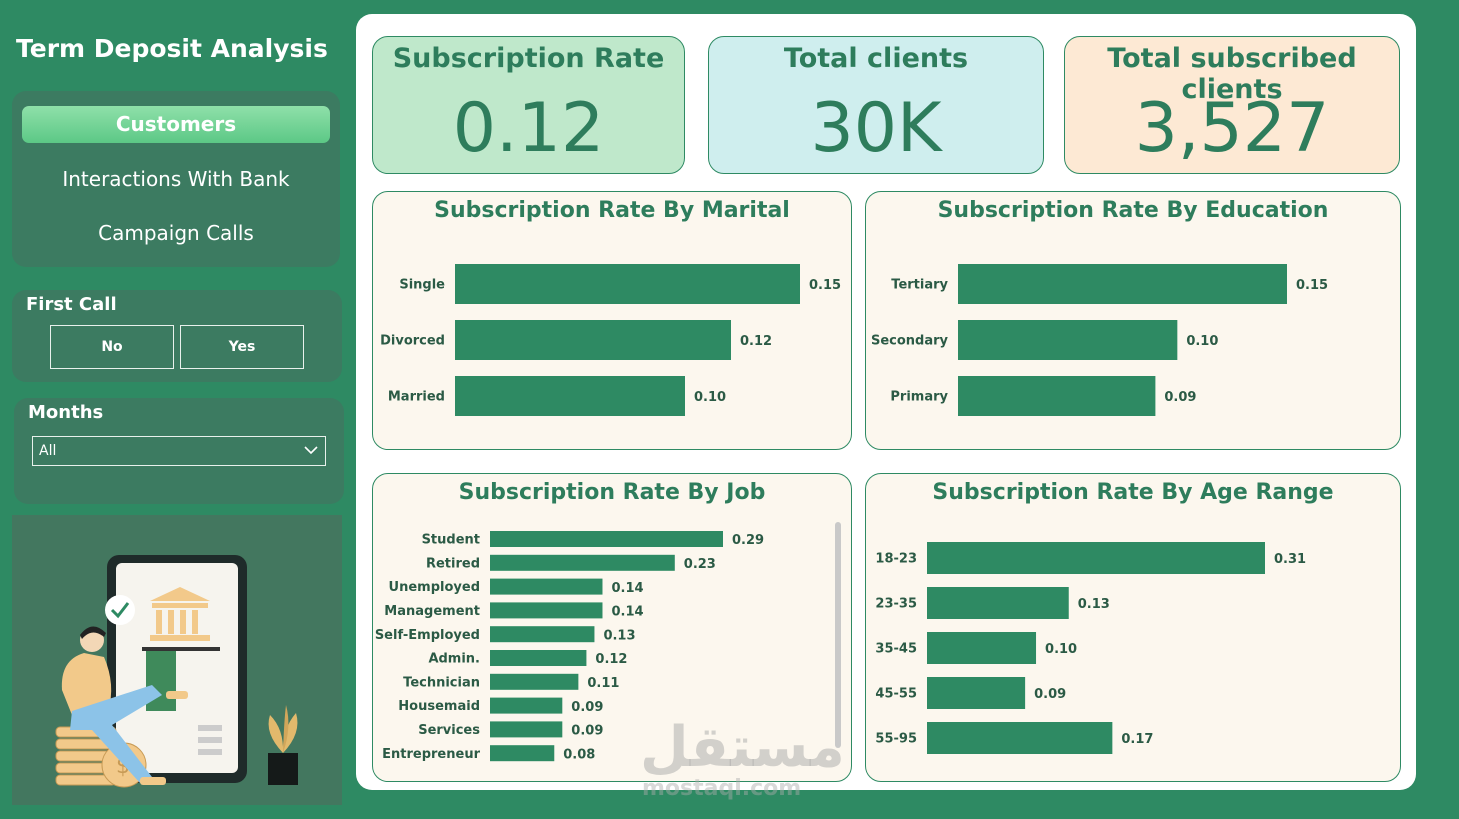 This screenshot has width=1459, height=819. What do you see at coordinates (242, 347) in the screenshot?
I see `first-call-yes-button: Yes` at bounding box center [242, 347].